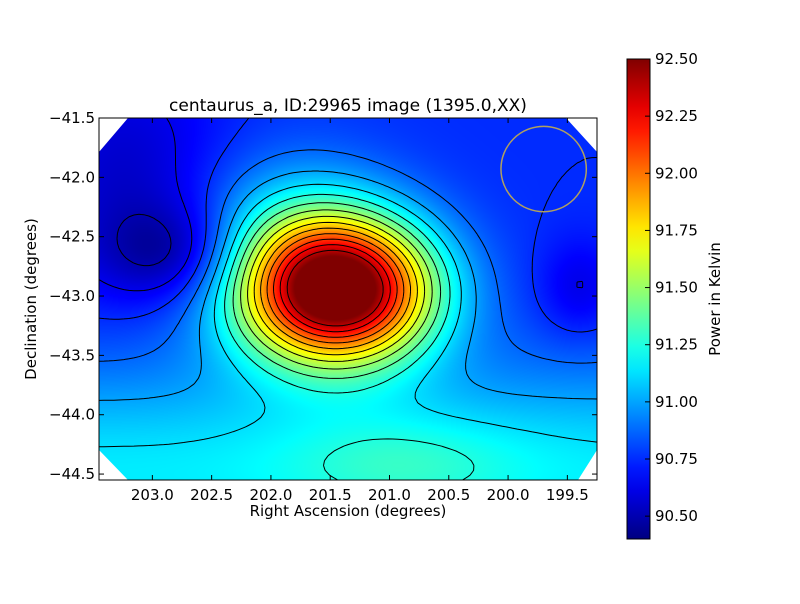 The width and height of the screenshot is (800, 604). Describe the element at coordinates (72, 237) in the screenshot. I see `y-tick-label: −42.5` at that location.